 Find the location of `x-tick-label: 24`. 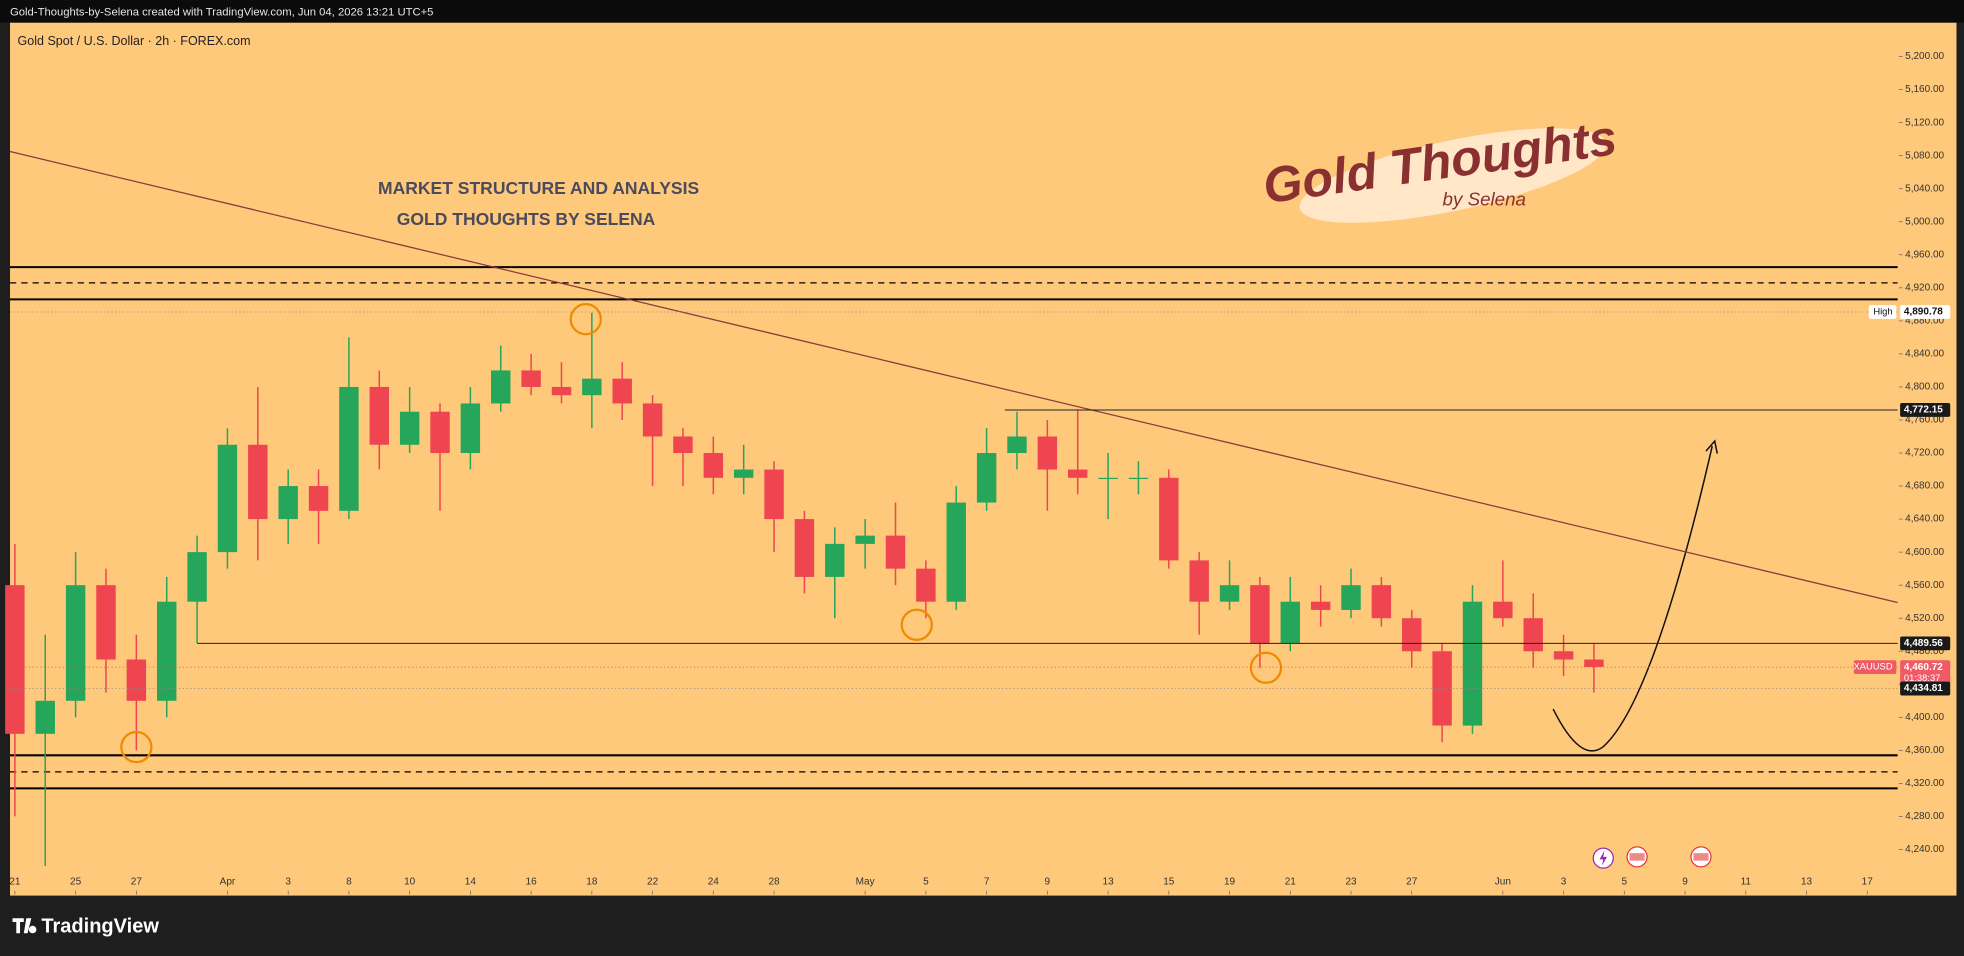

x-tick-label: 24 is located at coordinates (714, 882).